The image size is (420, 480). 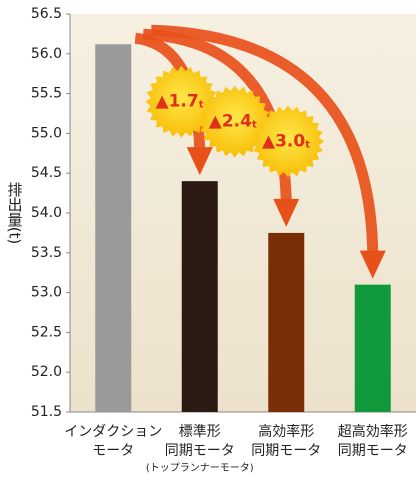 What do you see at coordinates (15, 213) in the screenshot?
I see `y-axis-label: 排出量(t)` at bounding box center [15, 213].